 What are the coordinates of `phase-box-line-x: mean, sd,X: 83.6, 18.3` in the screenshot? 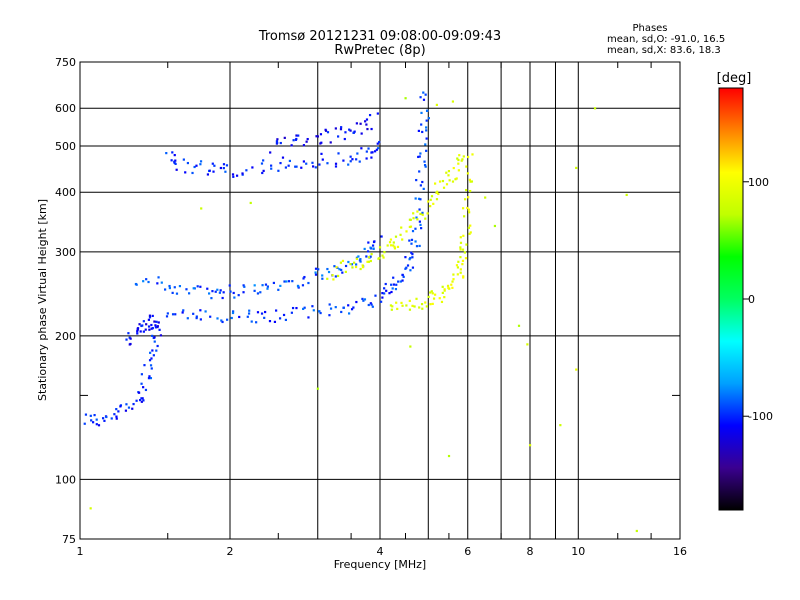 It's located at (664, 50).